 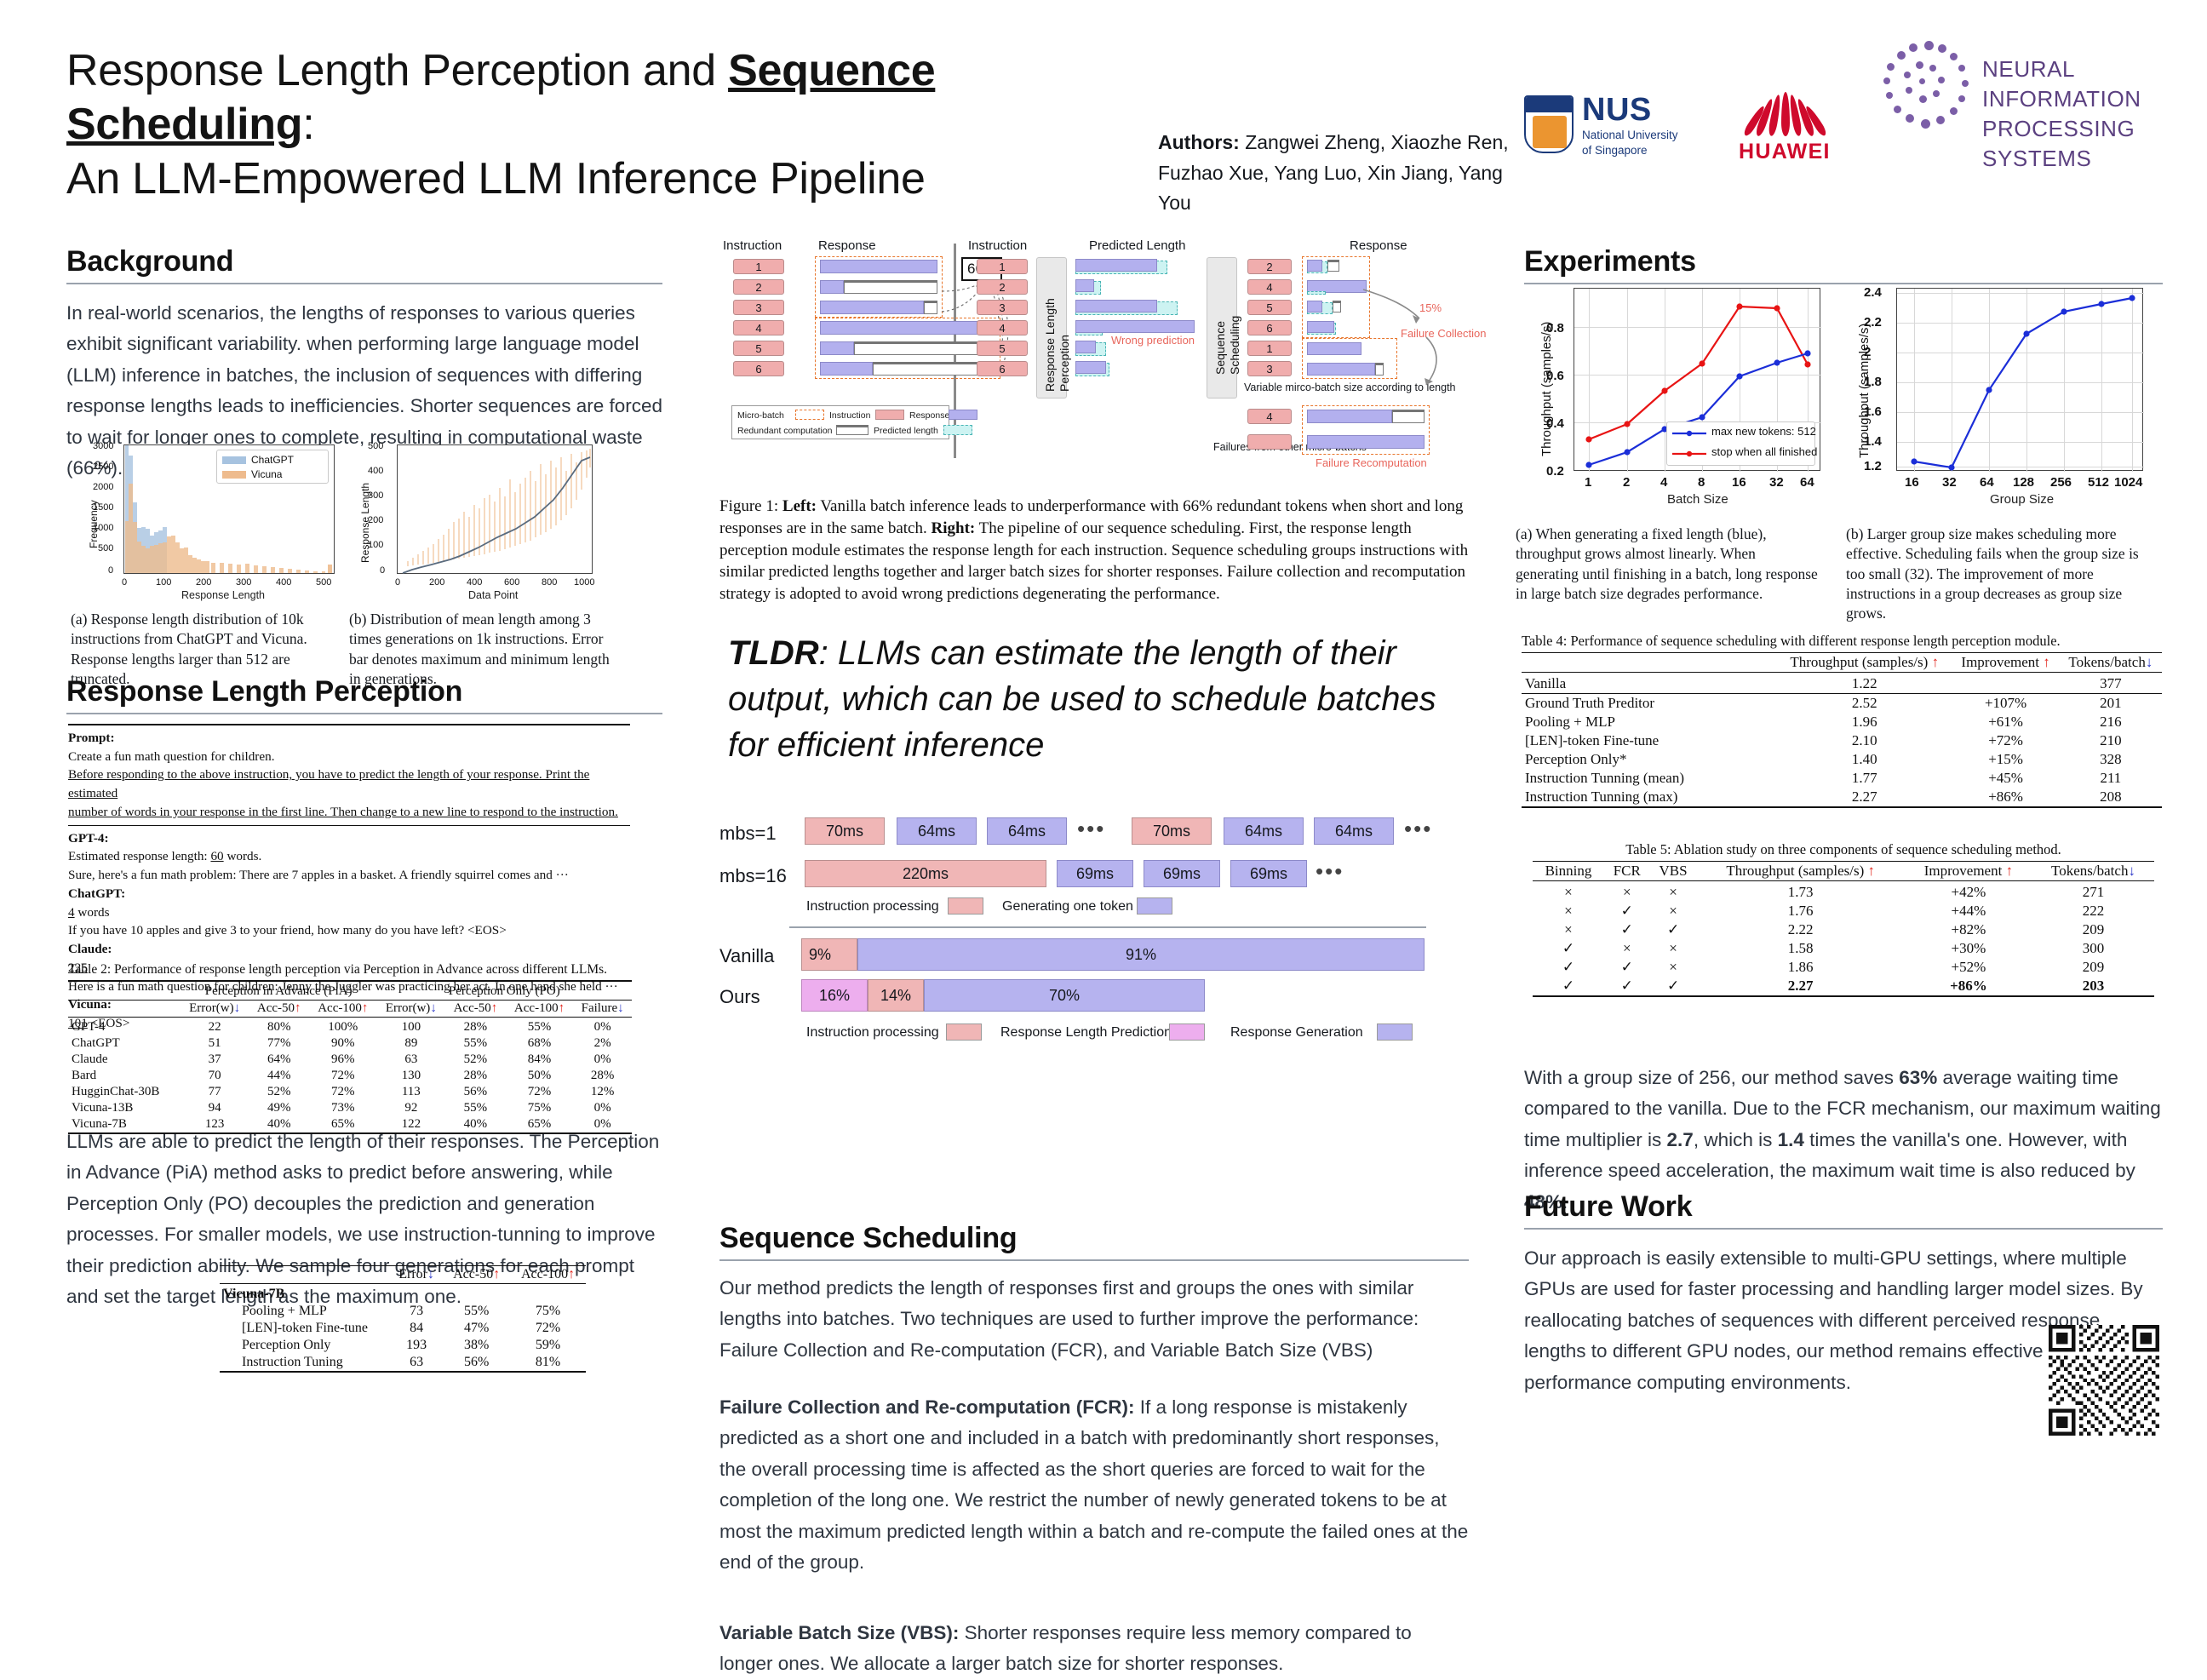 What do you see at coordinates (2104, 1380) in the screenshot?
I see `qr-code` at bounding box center [2104, 1380].